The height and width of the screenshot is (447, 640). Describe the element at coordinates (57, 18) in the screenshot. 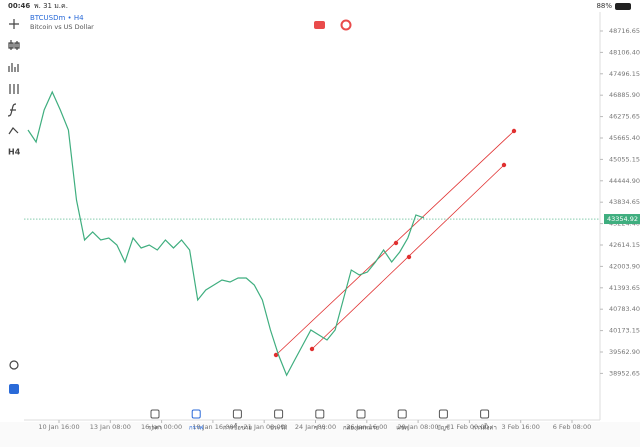

I see `symbol: BTCUSDm • H4` at that location.